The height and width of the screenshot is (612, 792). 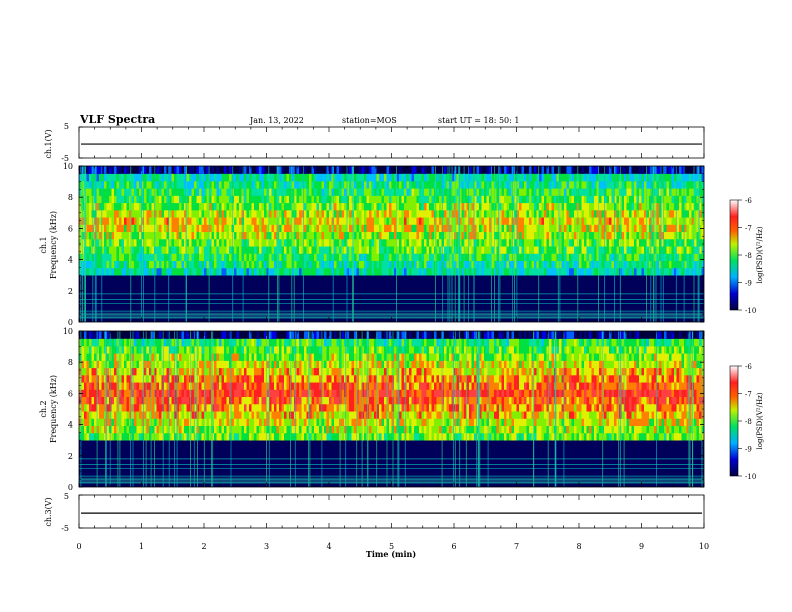 What do you see at coordinates (412, 170) in the screenshot?
I see `p-ch1spec-edge-cell` at bounding box center [412, 170].